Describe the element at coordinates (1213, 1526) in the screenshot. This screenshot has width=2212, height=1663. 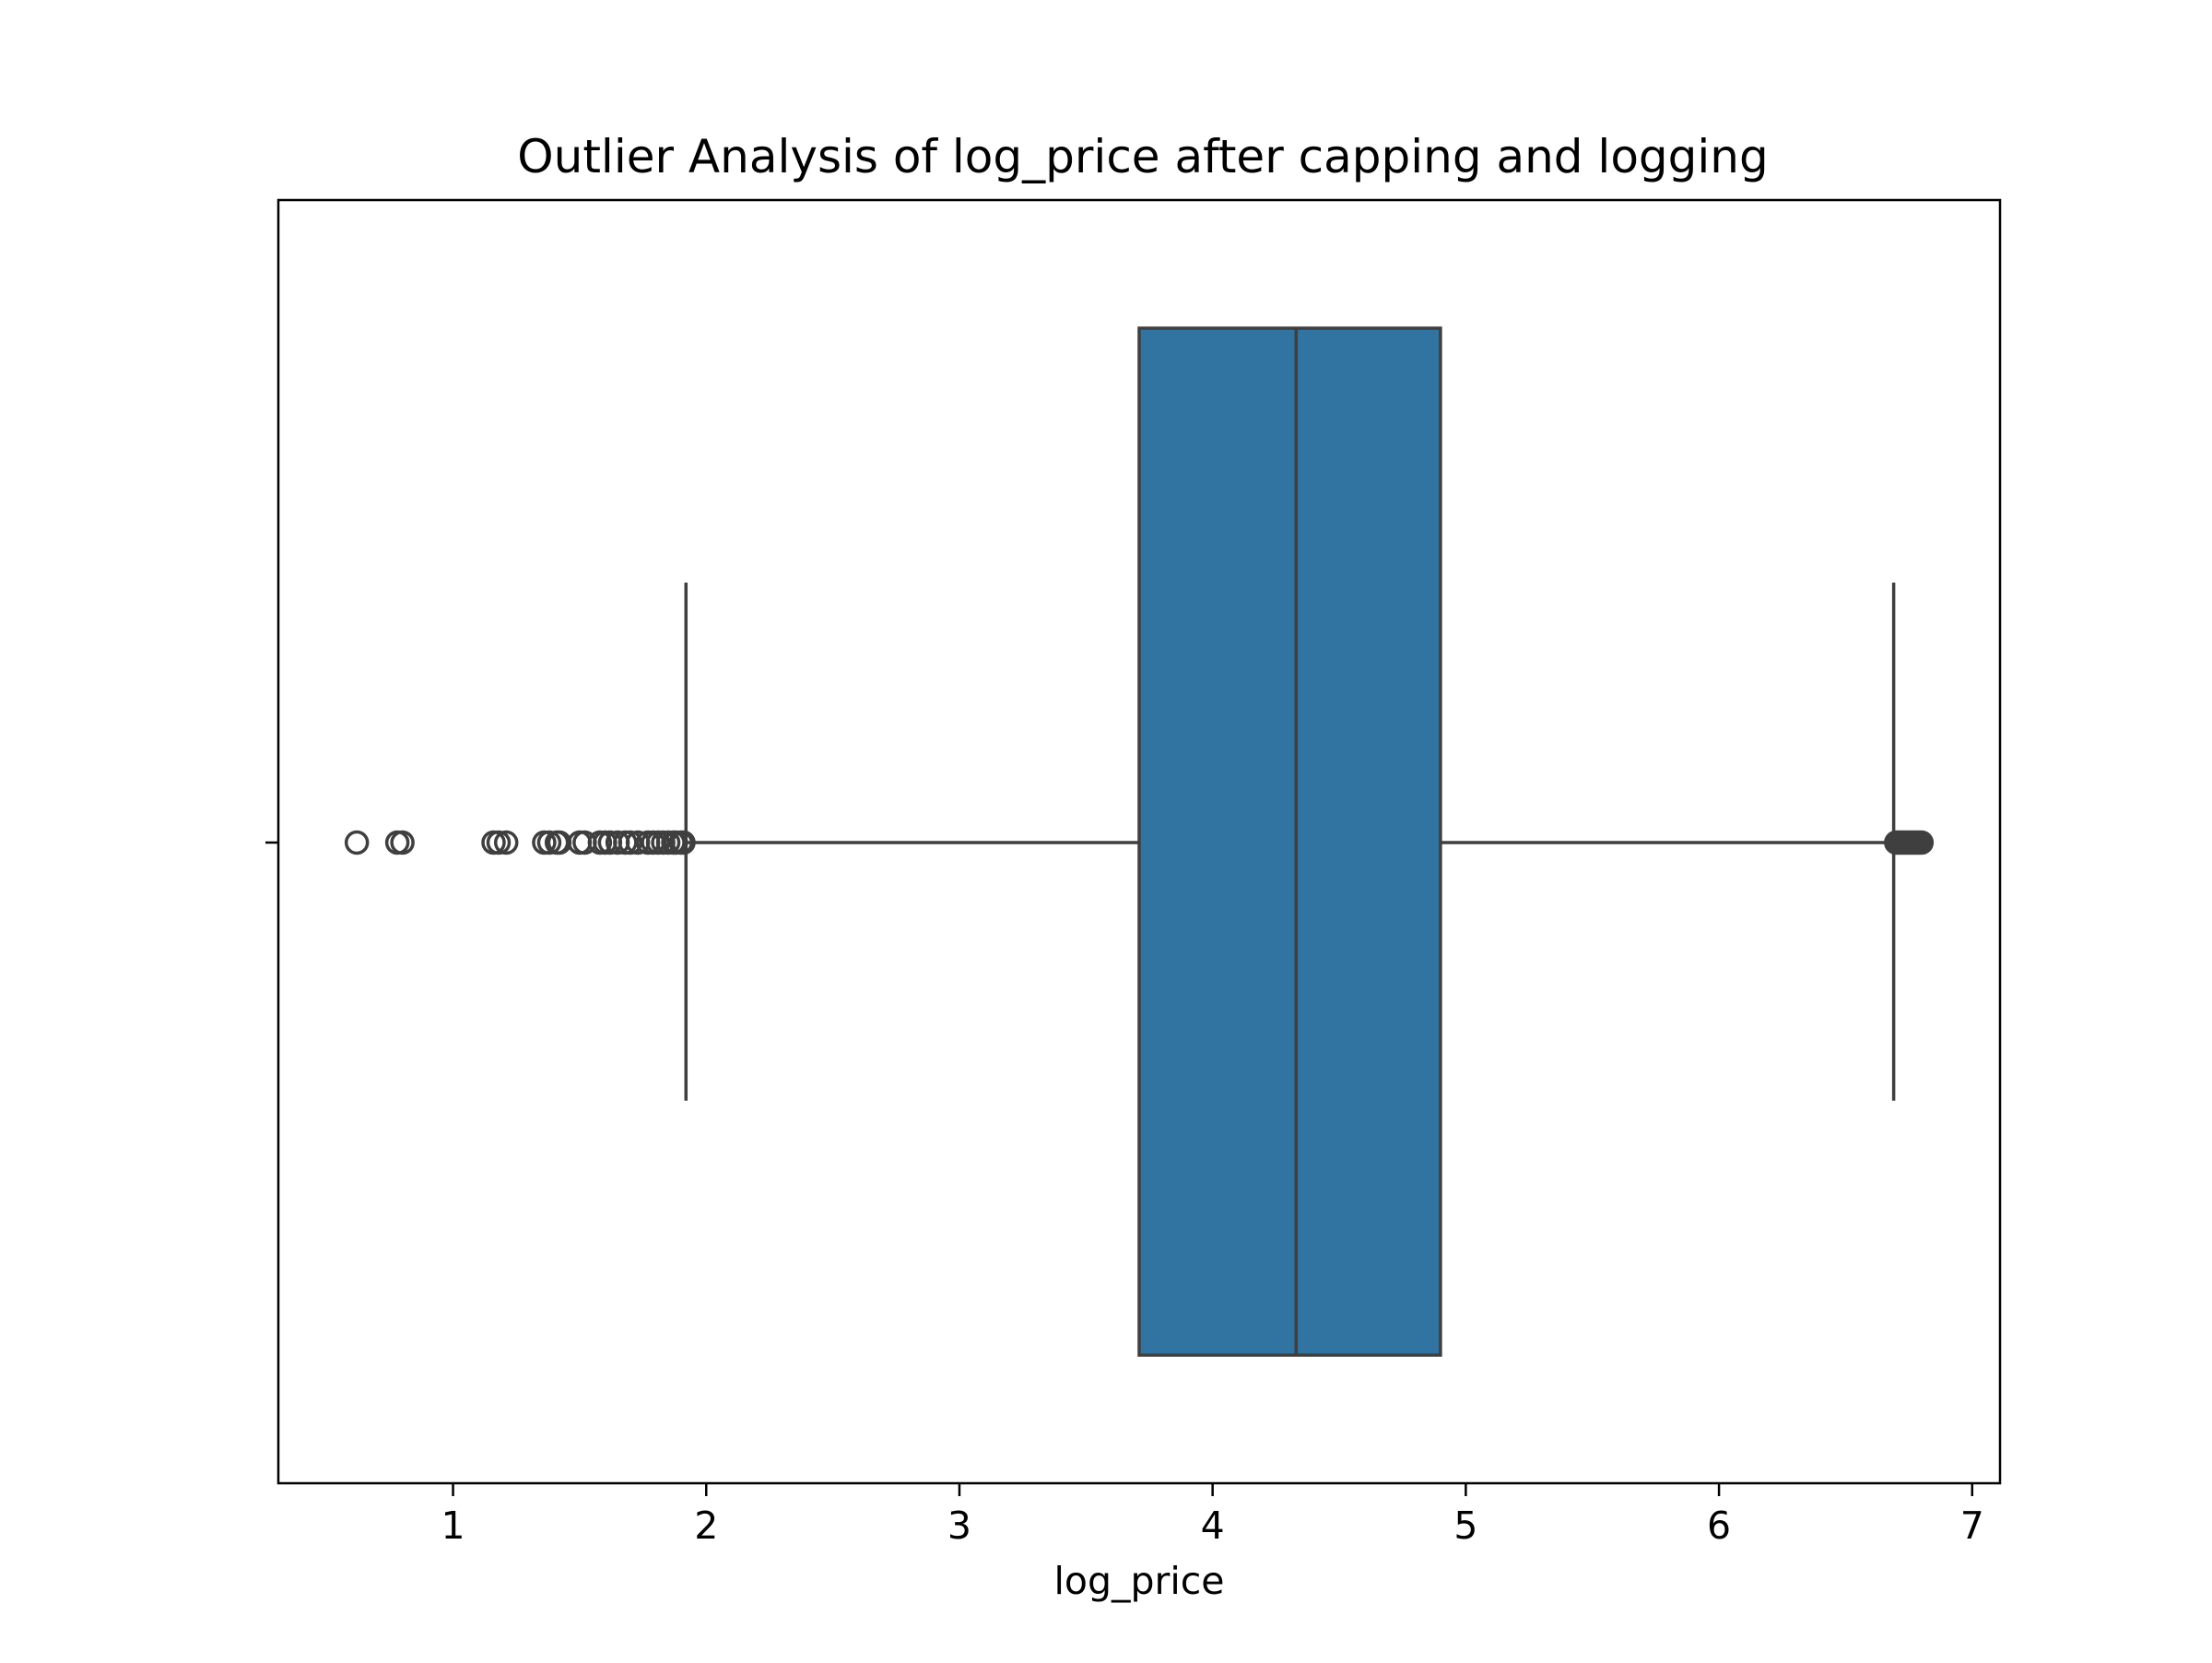
I see `x-tick-label: 4` at that location.